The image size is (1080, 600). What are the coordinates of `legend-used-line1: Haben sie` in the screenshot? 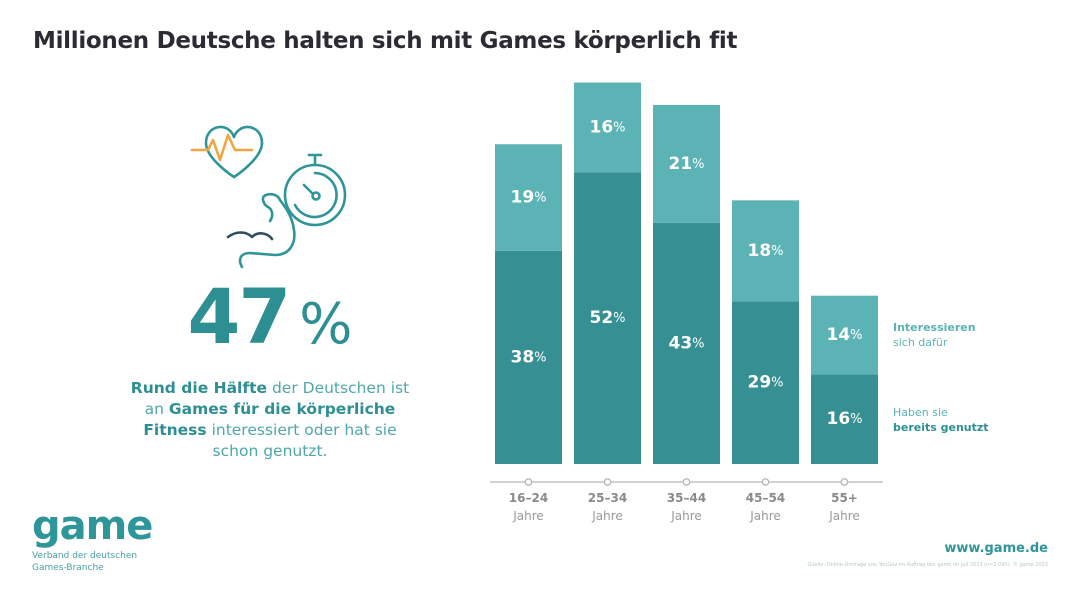 It's located at (920, 412).